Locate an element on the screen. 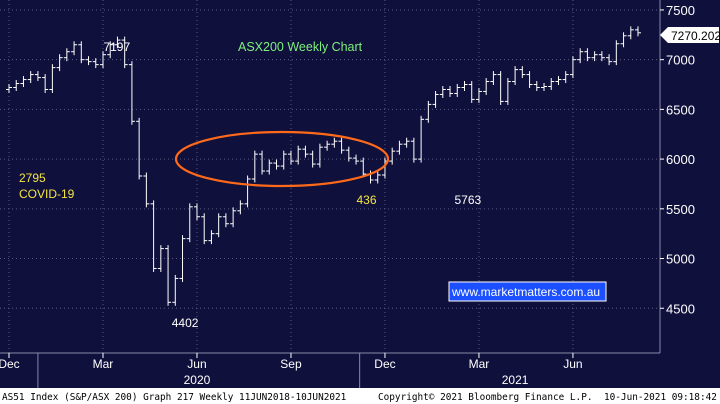  annotation-5: 5763 is located at coordinates (467, 200).